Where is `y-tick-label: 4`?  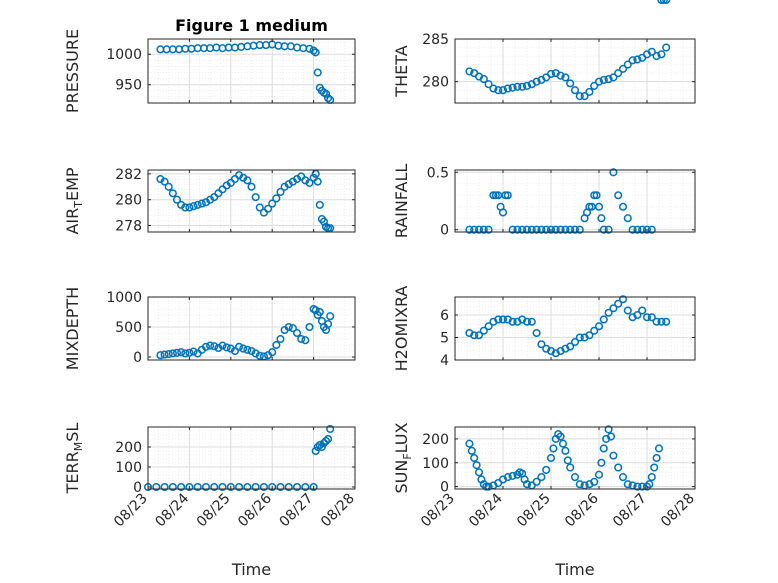 y-tick-label: 4 is located at coordinates (444, 361).